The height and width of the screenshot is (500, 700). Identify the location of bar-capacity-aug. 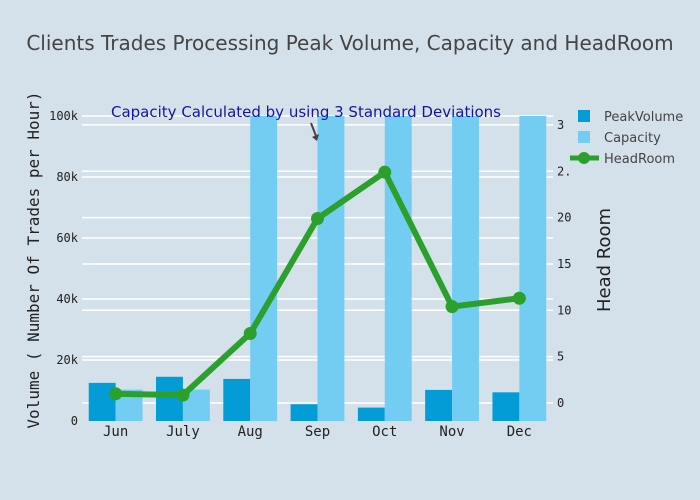
(264, 268).